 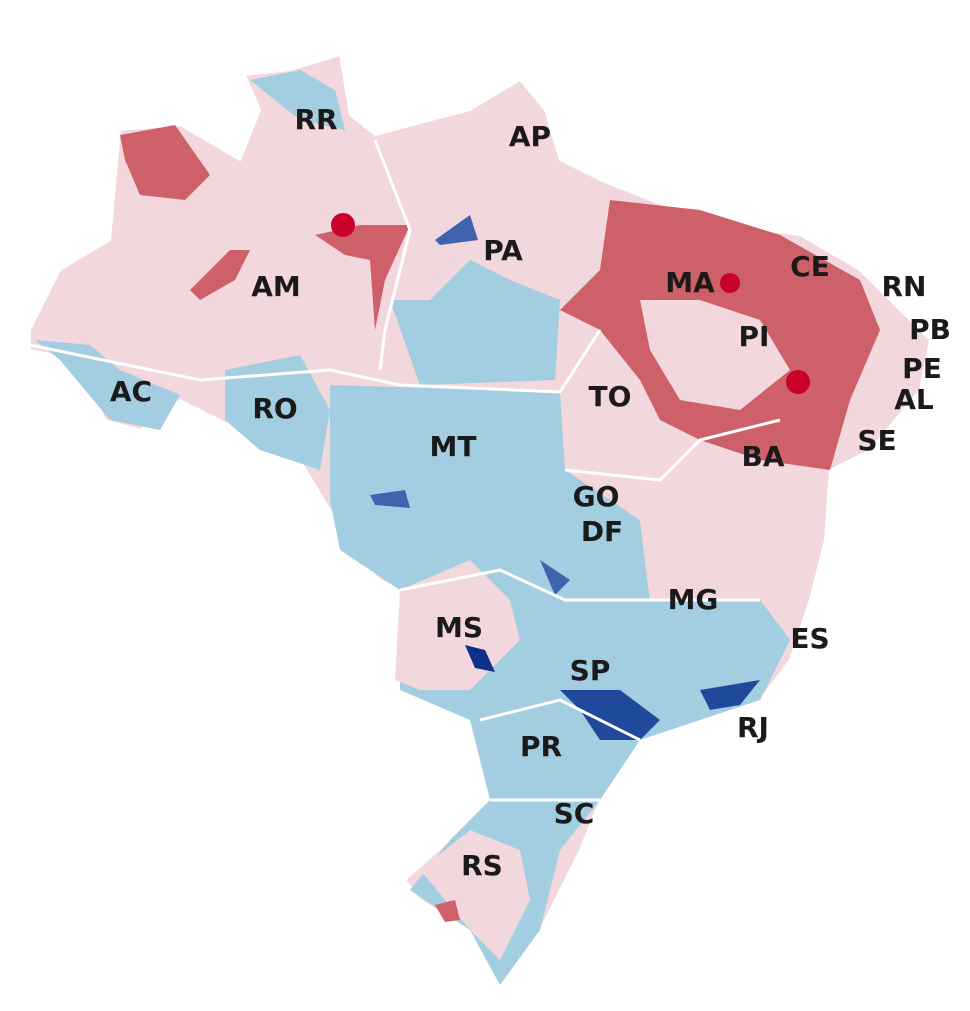 What do you see at coordinates (753, 727) in the screenshot?
I see `state-label: RJ` at bounding box center [753, 727].